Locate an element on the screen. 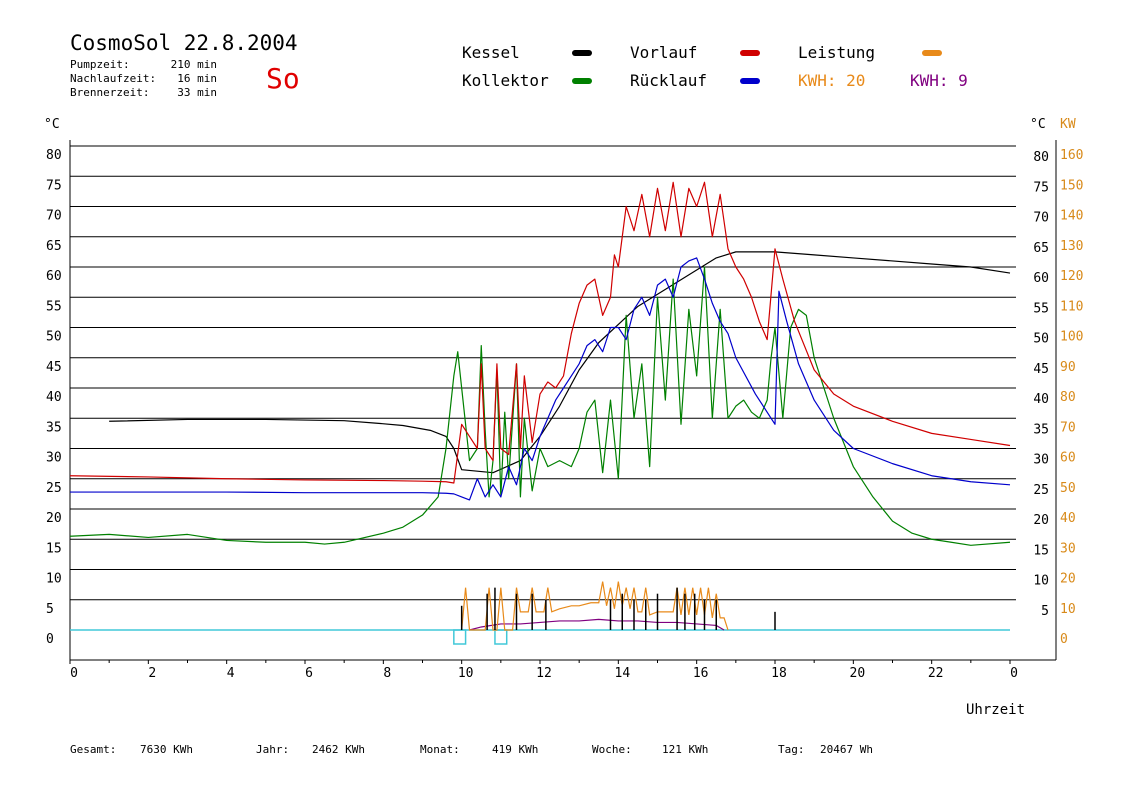 Image resolution: width=1148 pixels, height=812 pixels. y-tick-label-right: 15 is located at coordinates (1041, 550).